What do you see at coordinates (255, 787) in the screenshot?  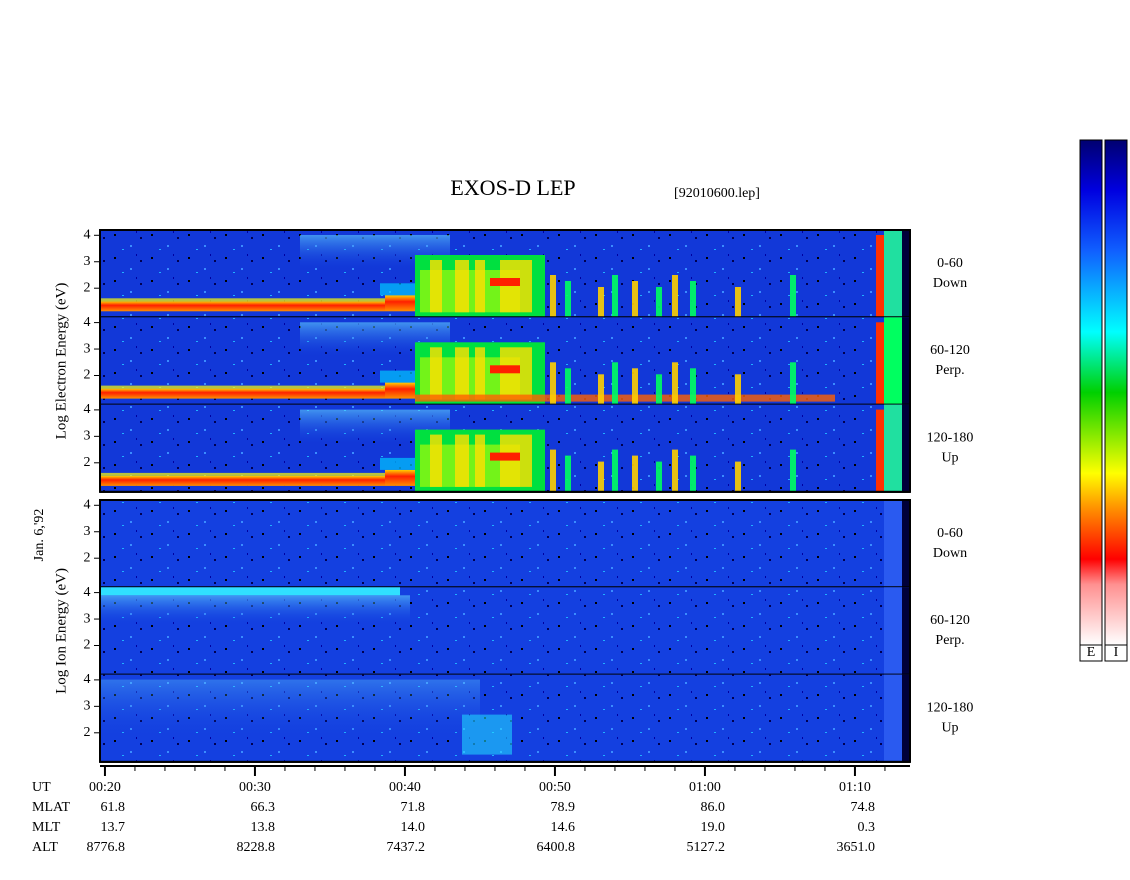 I see `x-tick-label: 00:30` at bounding box center [255, 787].